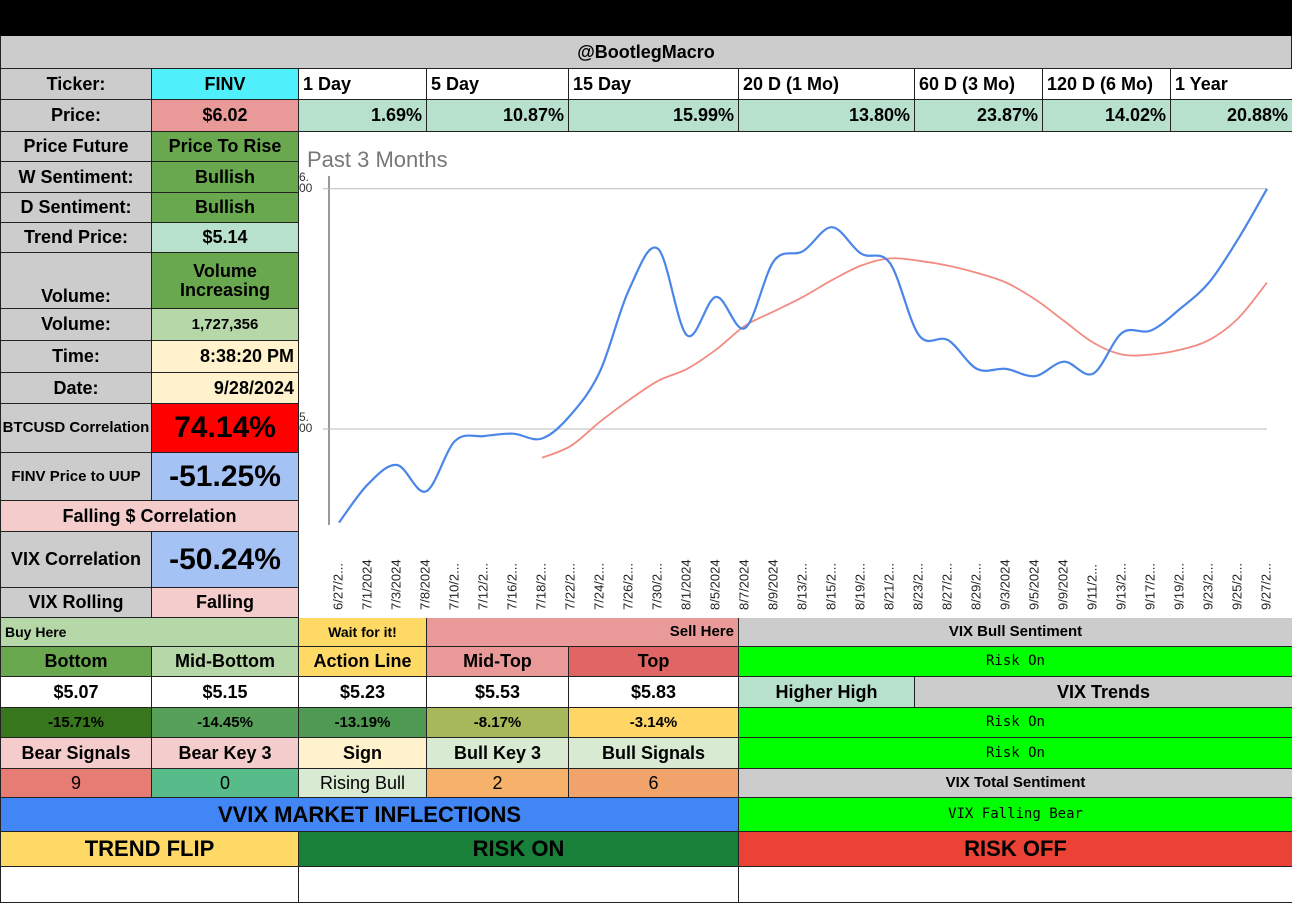 This screenshot has height=903, width=1292. I want to click on x-tick-label-23: 9/3/2024, so click(1004, 584).